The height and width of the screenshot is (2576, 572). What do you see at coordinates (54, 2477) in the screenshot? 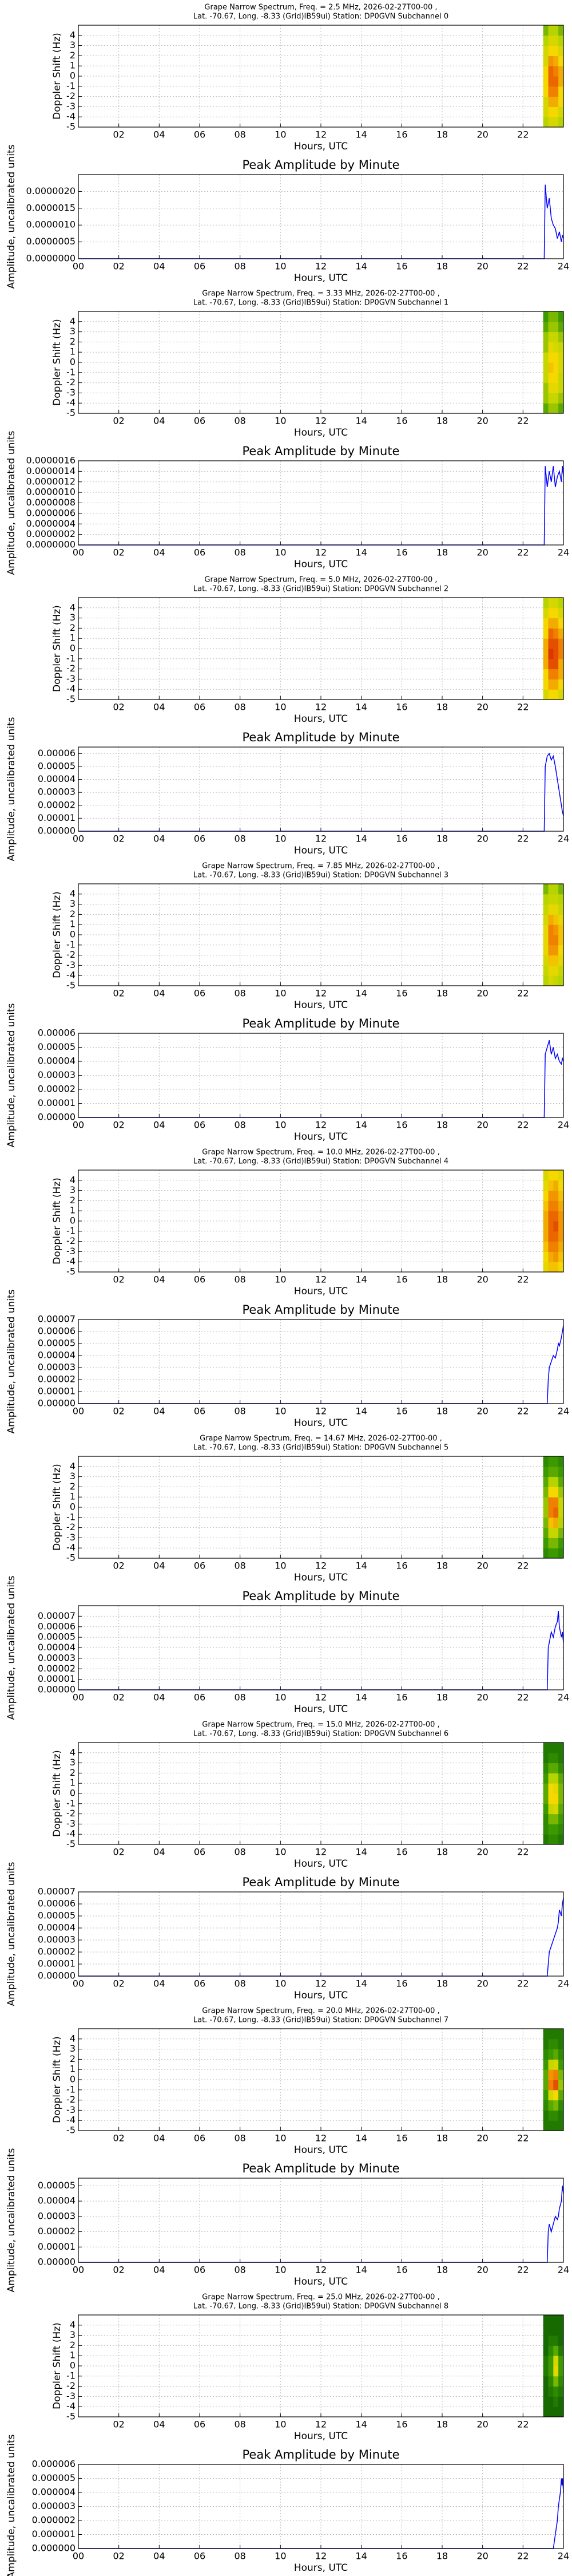
I see `y-tick-label: 0.000005` at bounding box center [54, 2477].